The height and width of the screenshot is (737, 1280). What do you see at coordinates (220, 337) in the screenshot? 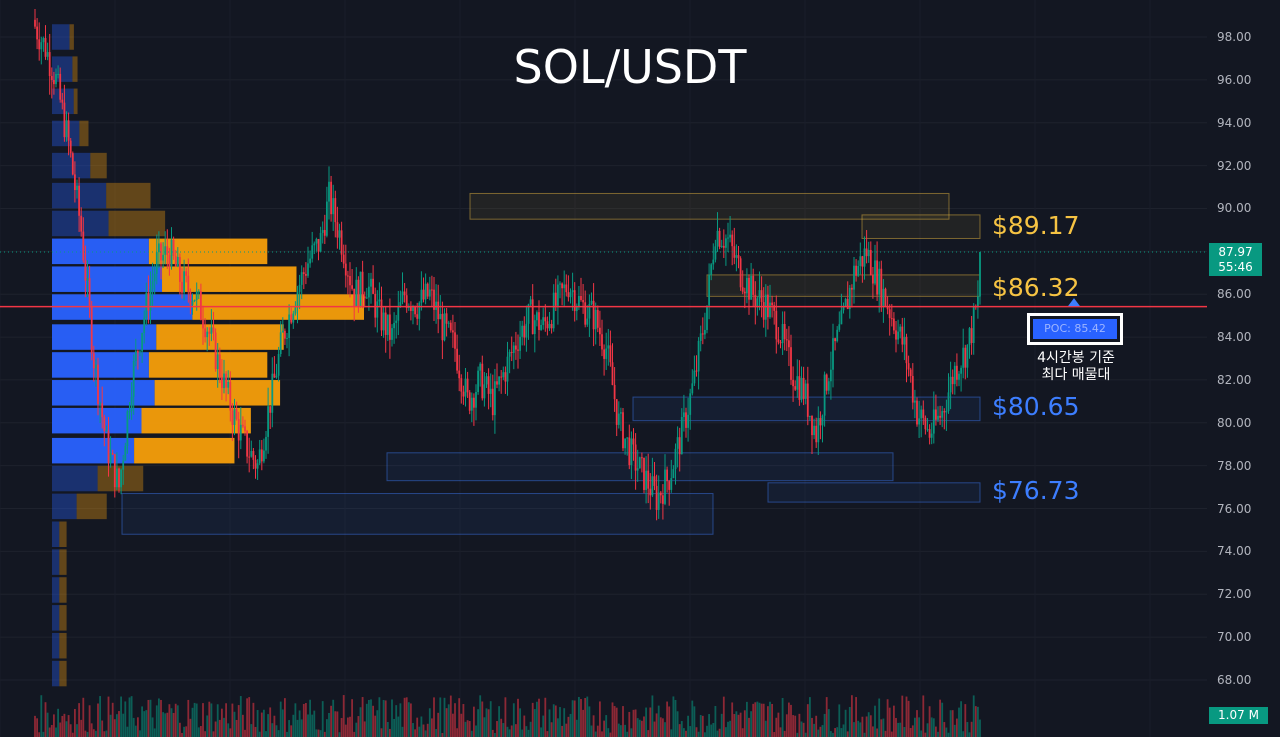
I see `profile-bar-down` at bounding box center [220, 337].